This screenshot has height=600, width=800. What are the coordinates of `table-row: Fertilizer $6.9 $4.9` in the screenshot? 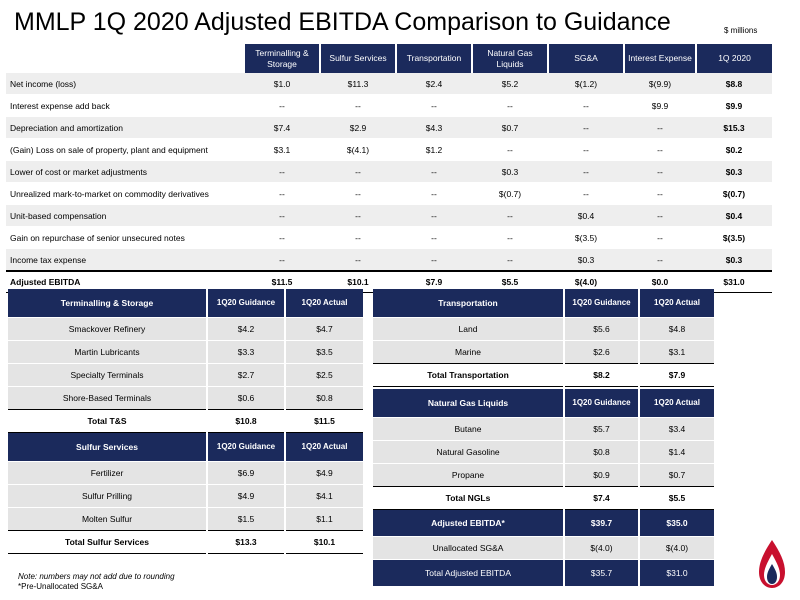 It's located at (185, 473).